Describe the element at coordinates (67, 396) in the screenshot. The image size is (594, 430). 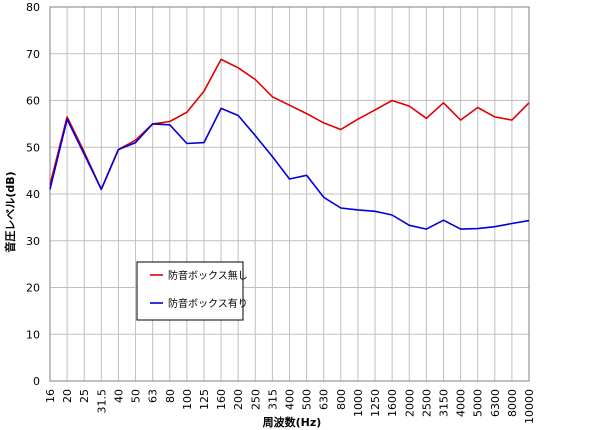
I see `x-tick-label: 20` at that location.